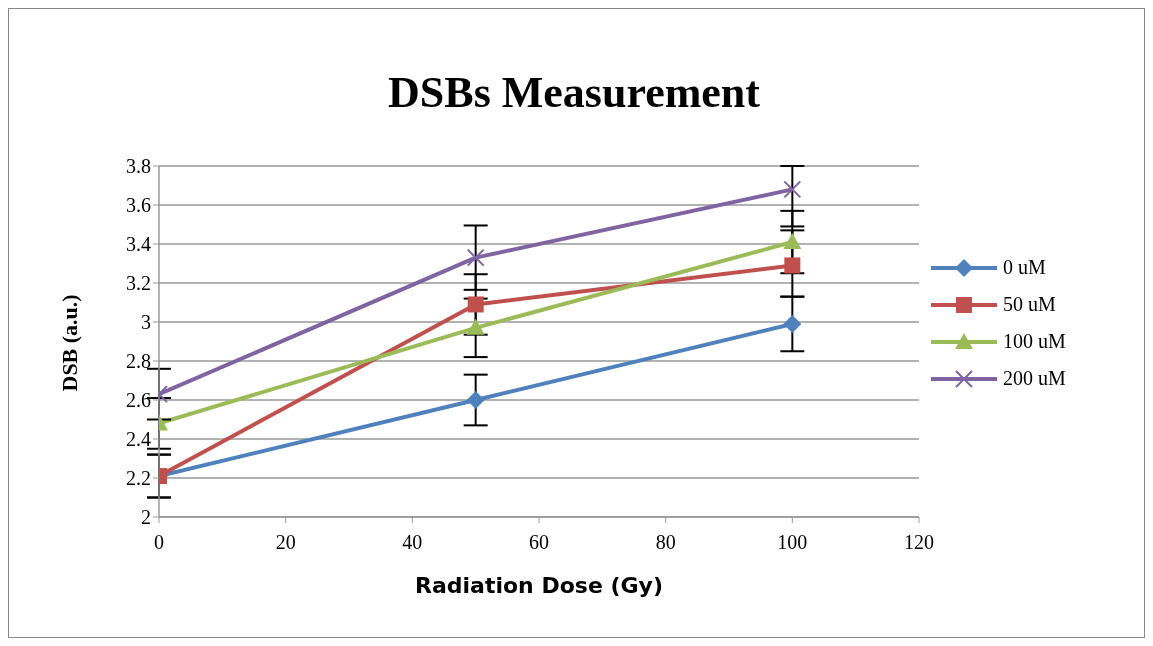 This screenshot has width=1153, height=646. I want to click on y-tick-label: 2, so click(146, 517).